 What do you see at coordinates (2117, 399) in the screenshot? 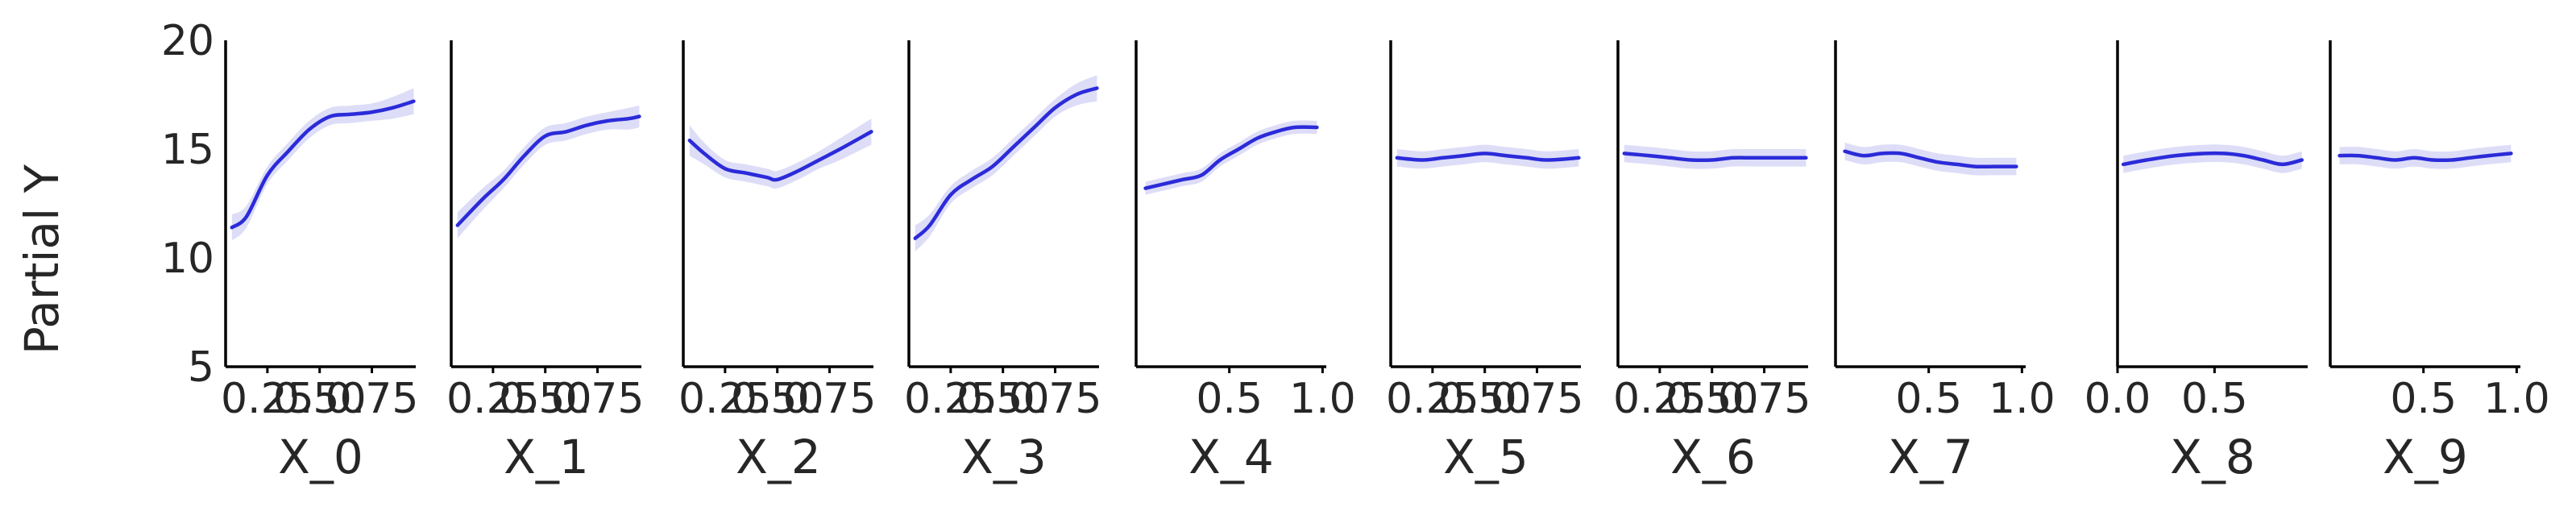
I see `x-tick-label: 0.0` at bounding box center [2117, 399].